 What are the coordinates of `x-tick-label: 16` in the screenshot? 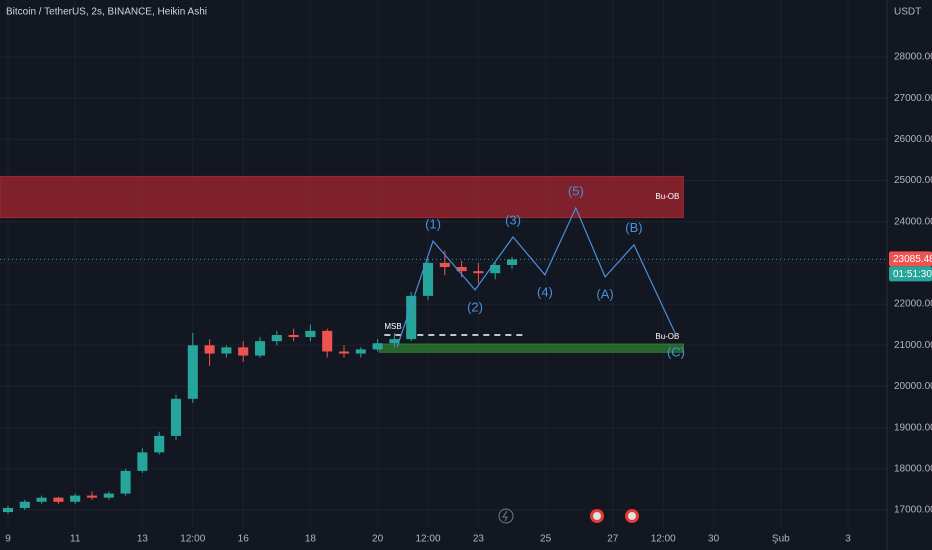 It's located at (244, 539).